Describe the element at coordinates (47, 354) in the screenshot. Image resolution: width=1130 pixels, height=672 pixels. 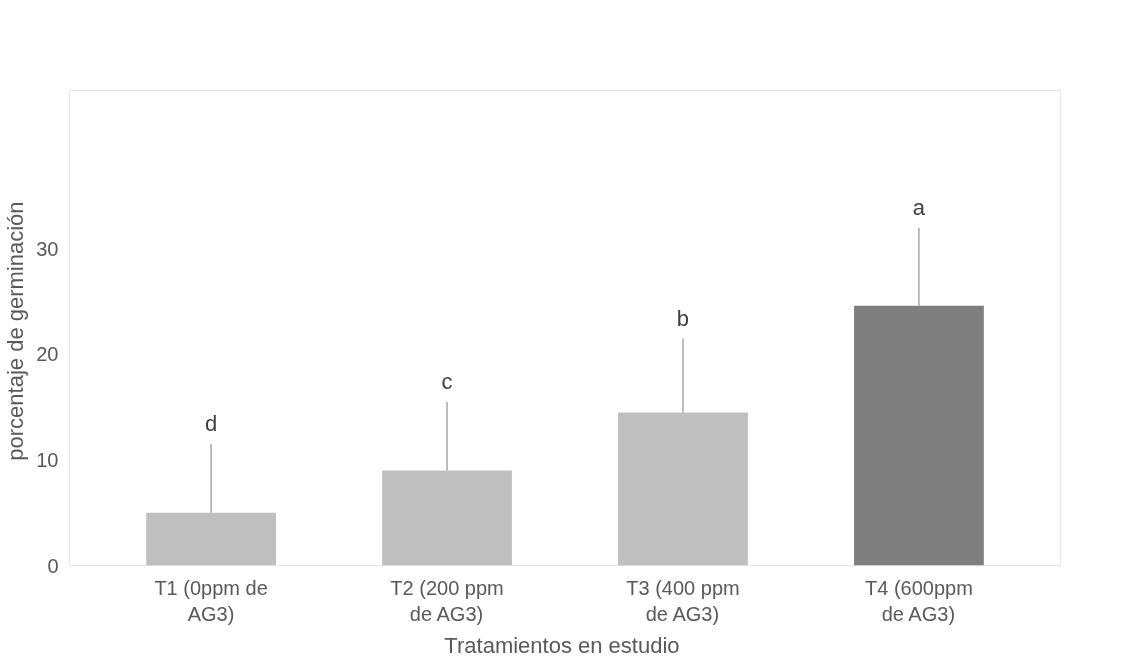
I see `y-tick-label: 20` at that location.